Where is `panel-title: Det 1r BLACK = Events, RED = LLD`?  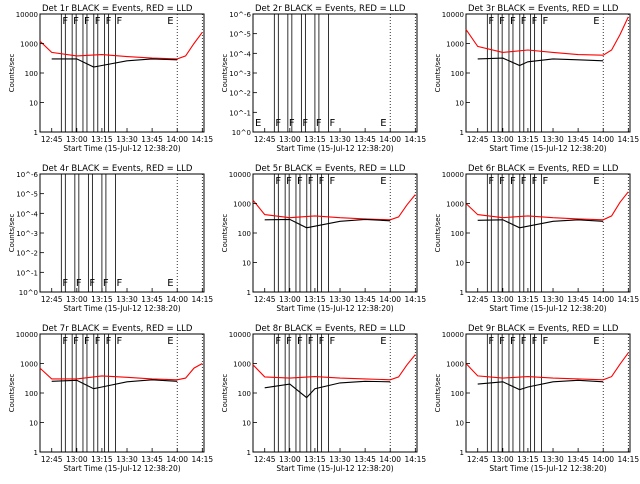
panel-title: Det 1r BLACK = Events, RED = LLD is located at coordinates (117, 9).